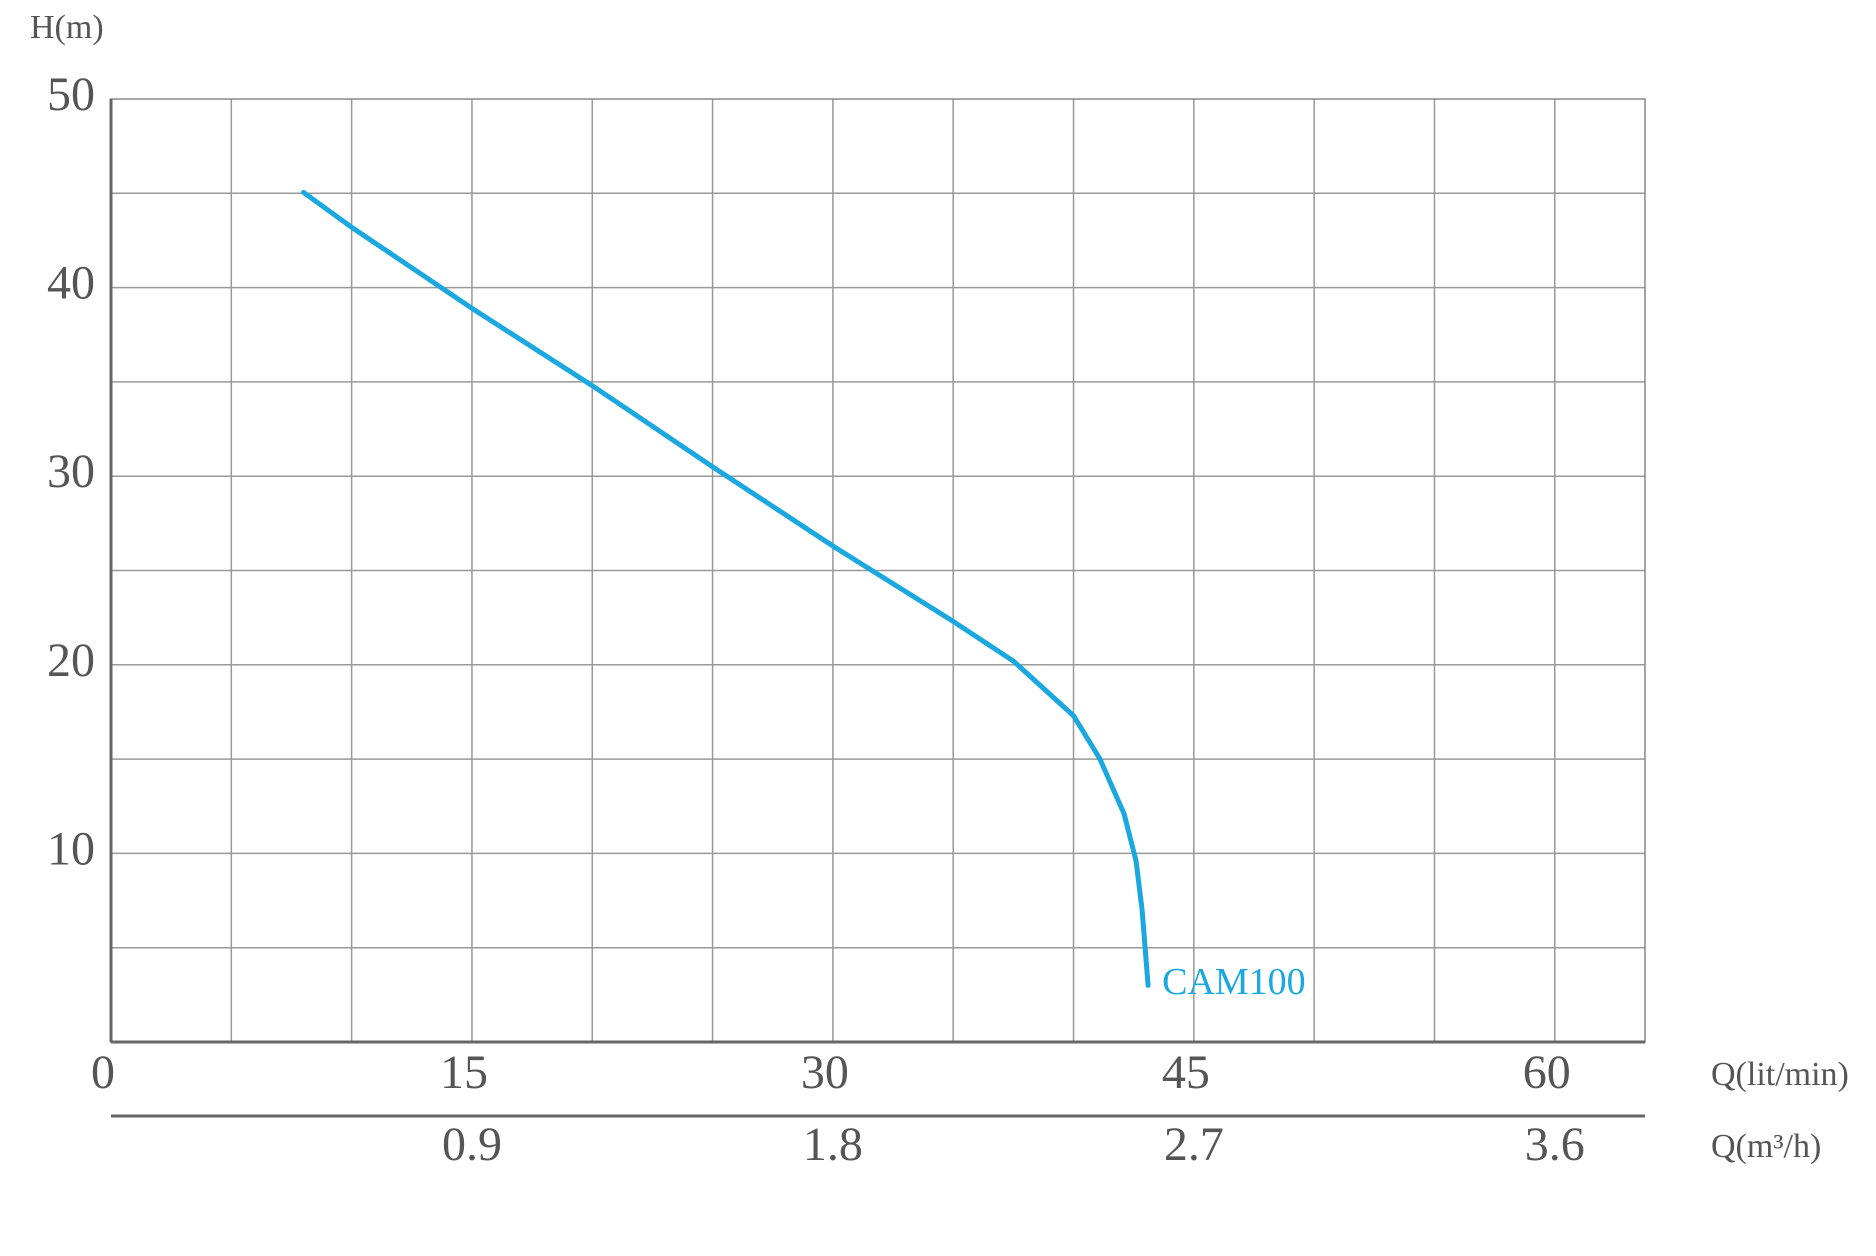 Image resolution: width=1876 pixels, height=1256 pixels. Describe the element at coordinates (1186, 1072) in the screenshot. I see `x-tick-label: 45` at that location.